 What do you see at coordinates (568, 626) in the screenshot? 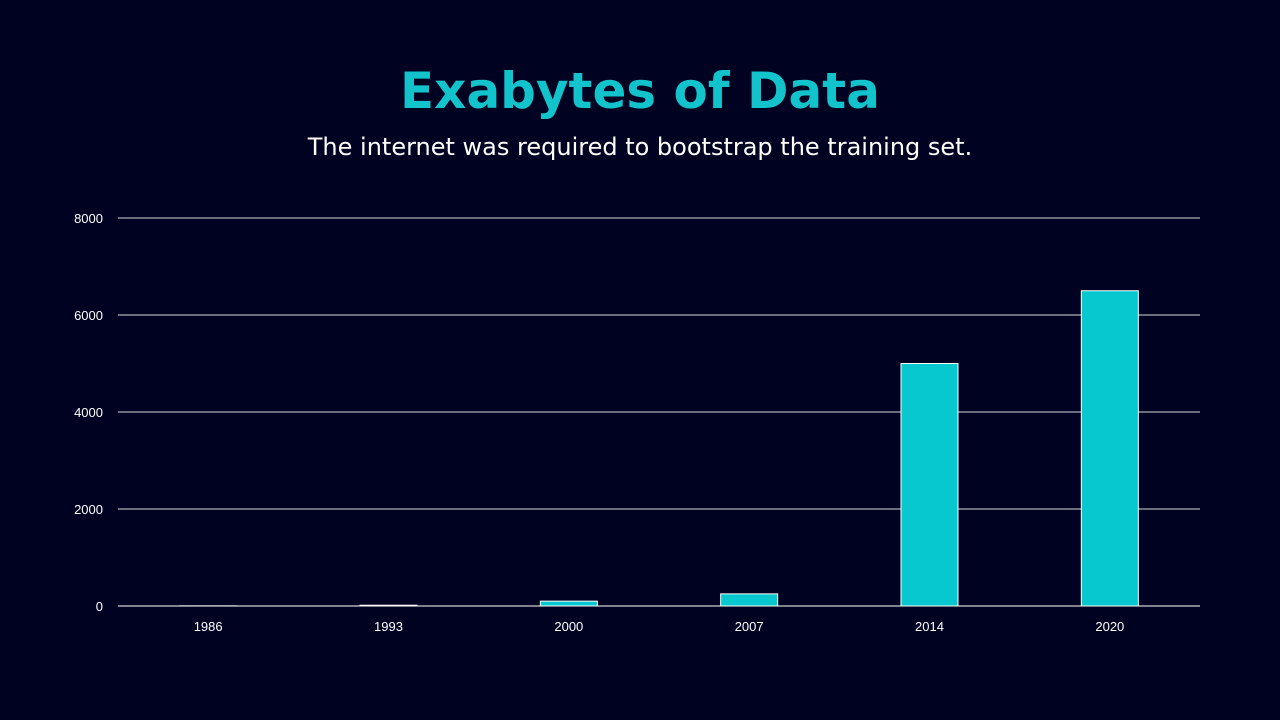
I see `x-tick-label: 2000` at bounding box center [568, 626].